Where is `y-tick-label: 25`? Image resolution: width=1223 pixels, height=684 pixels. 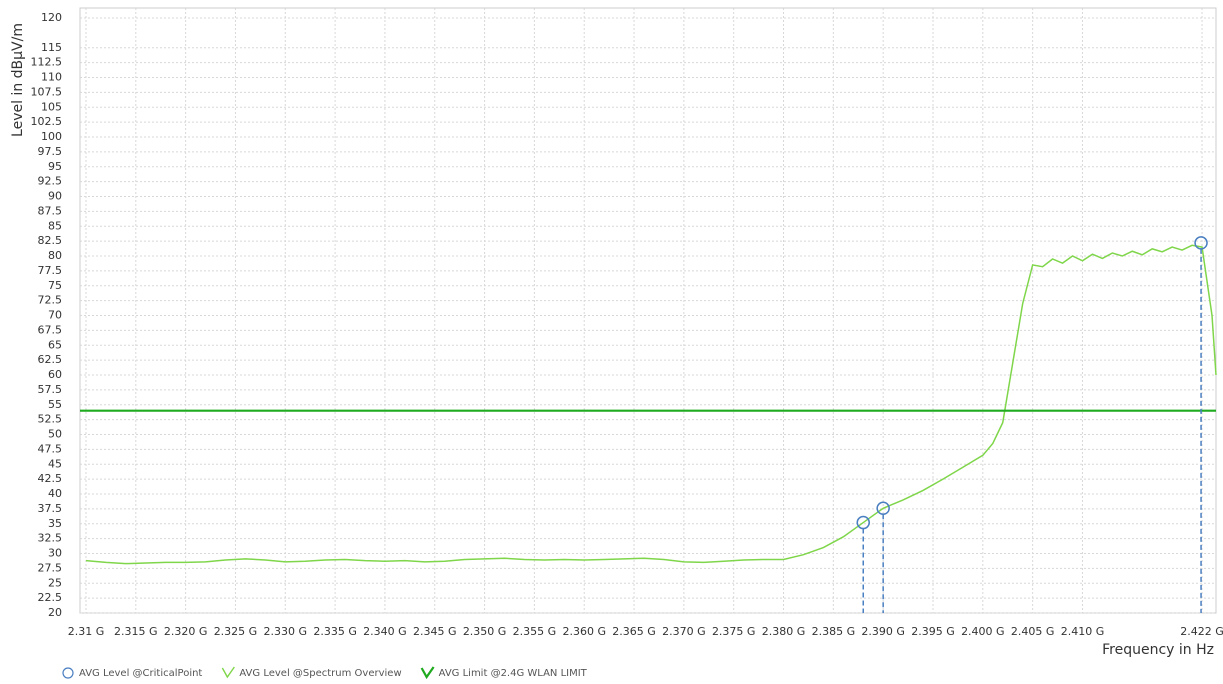 y-tick-label: 25 is located at coordinates (55, 582).